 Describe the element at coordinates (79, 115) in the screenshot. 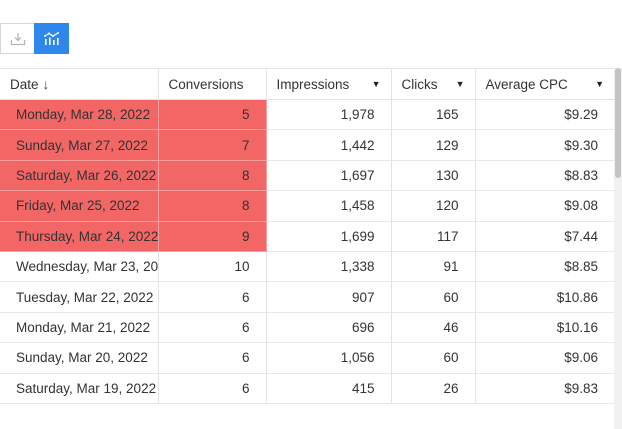

I see `cell-date: Monday, Mar 28, 2022` at that location.